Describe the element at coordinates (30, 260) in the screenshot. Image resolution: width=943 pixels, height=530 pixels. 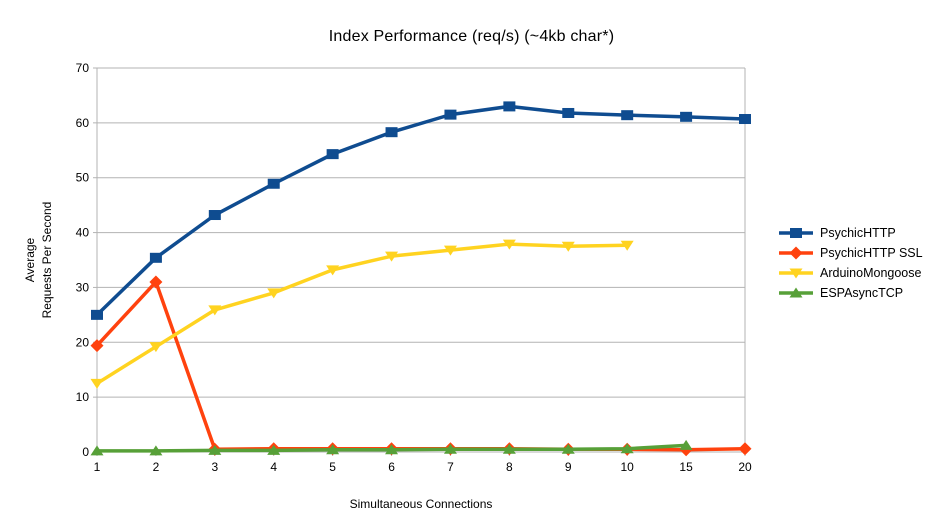
I see `y-axis-title-line1: Average` at that location.